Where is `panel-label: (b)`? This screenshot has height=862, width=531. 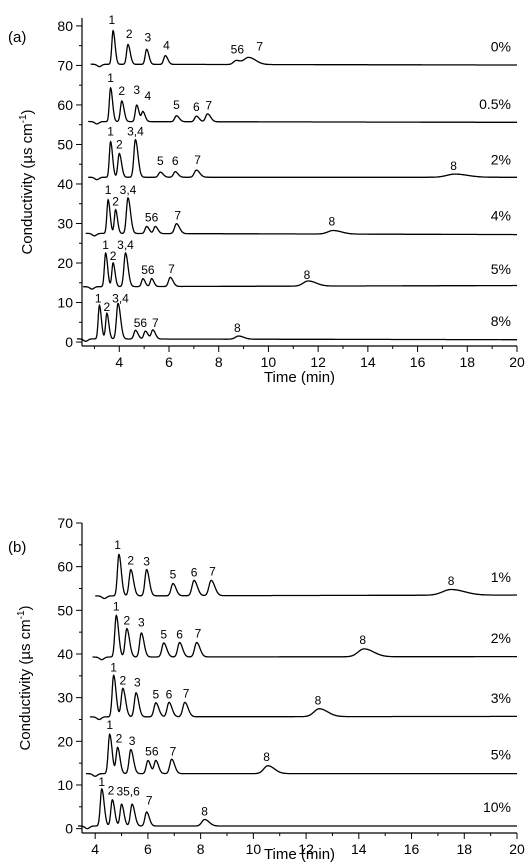 panel-label: (b) is located at coordinates (17, 547).